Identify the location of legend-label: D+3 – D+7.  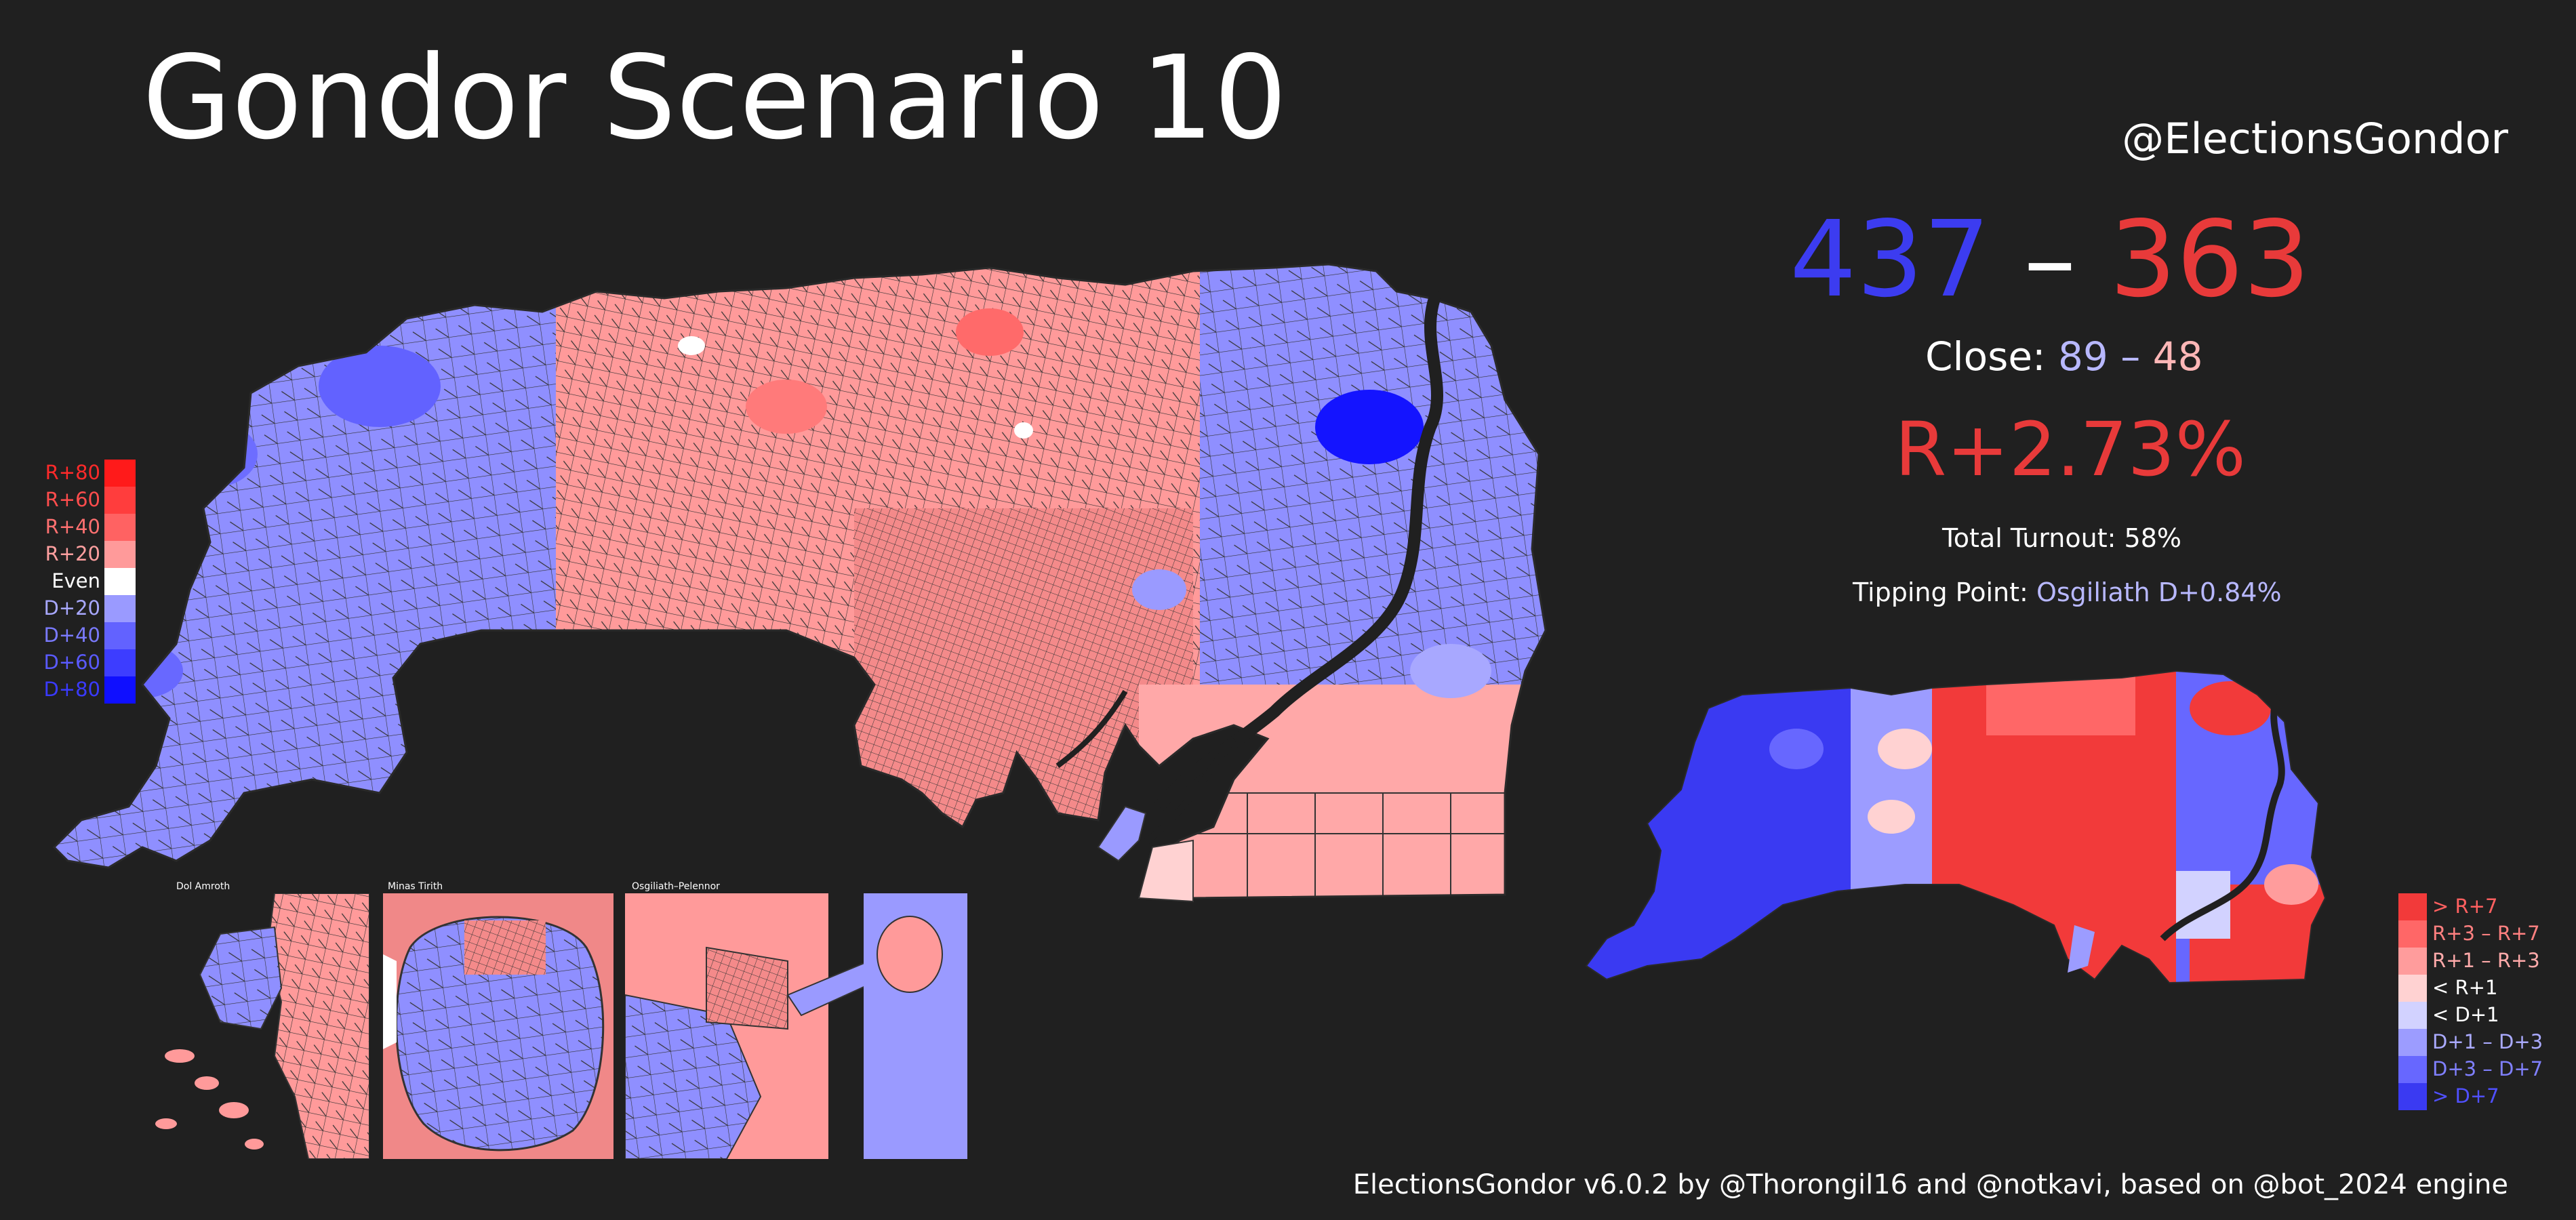
(2487, 1068).